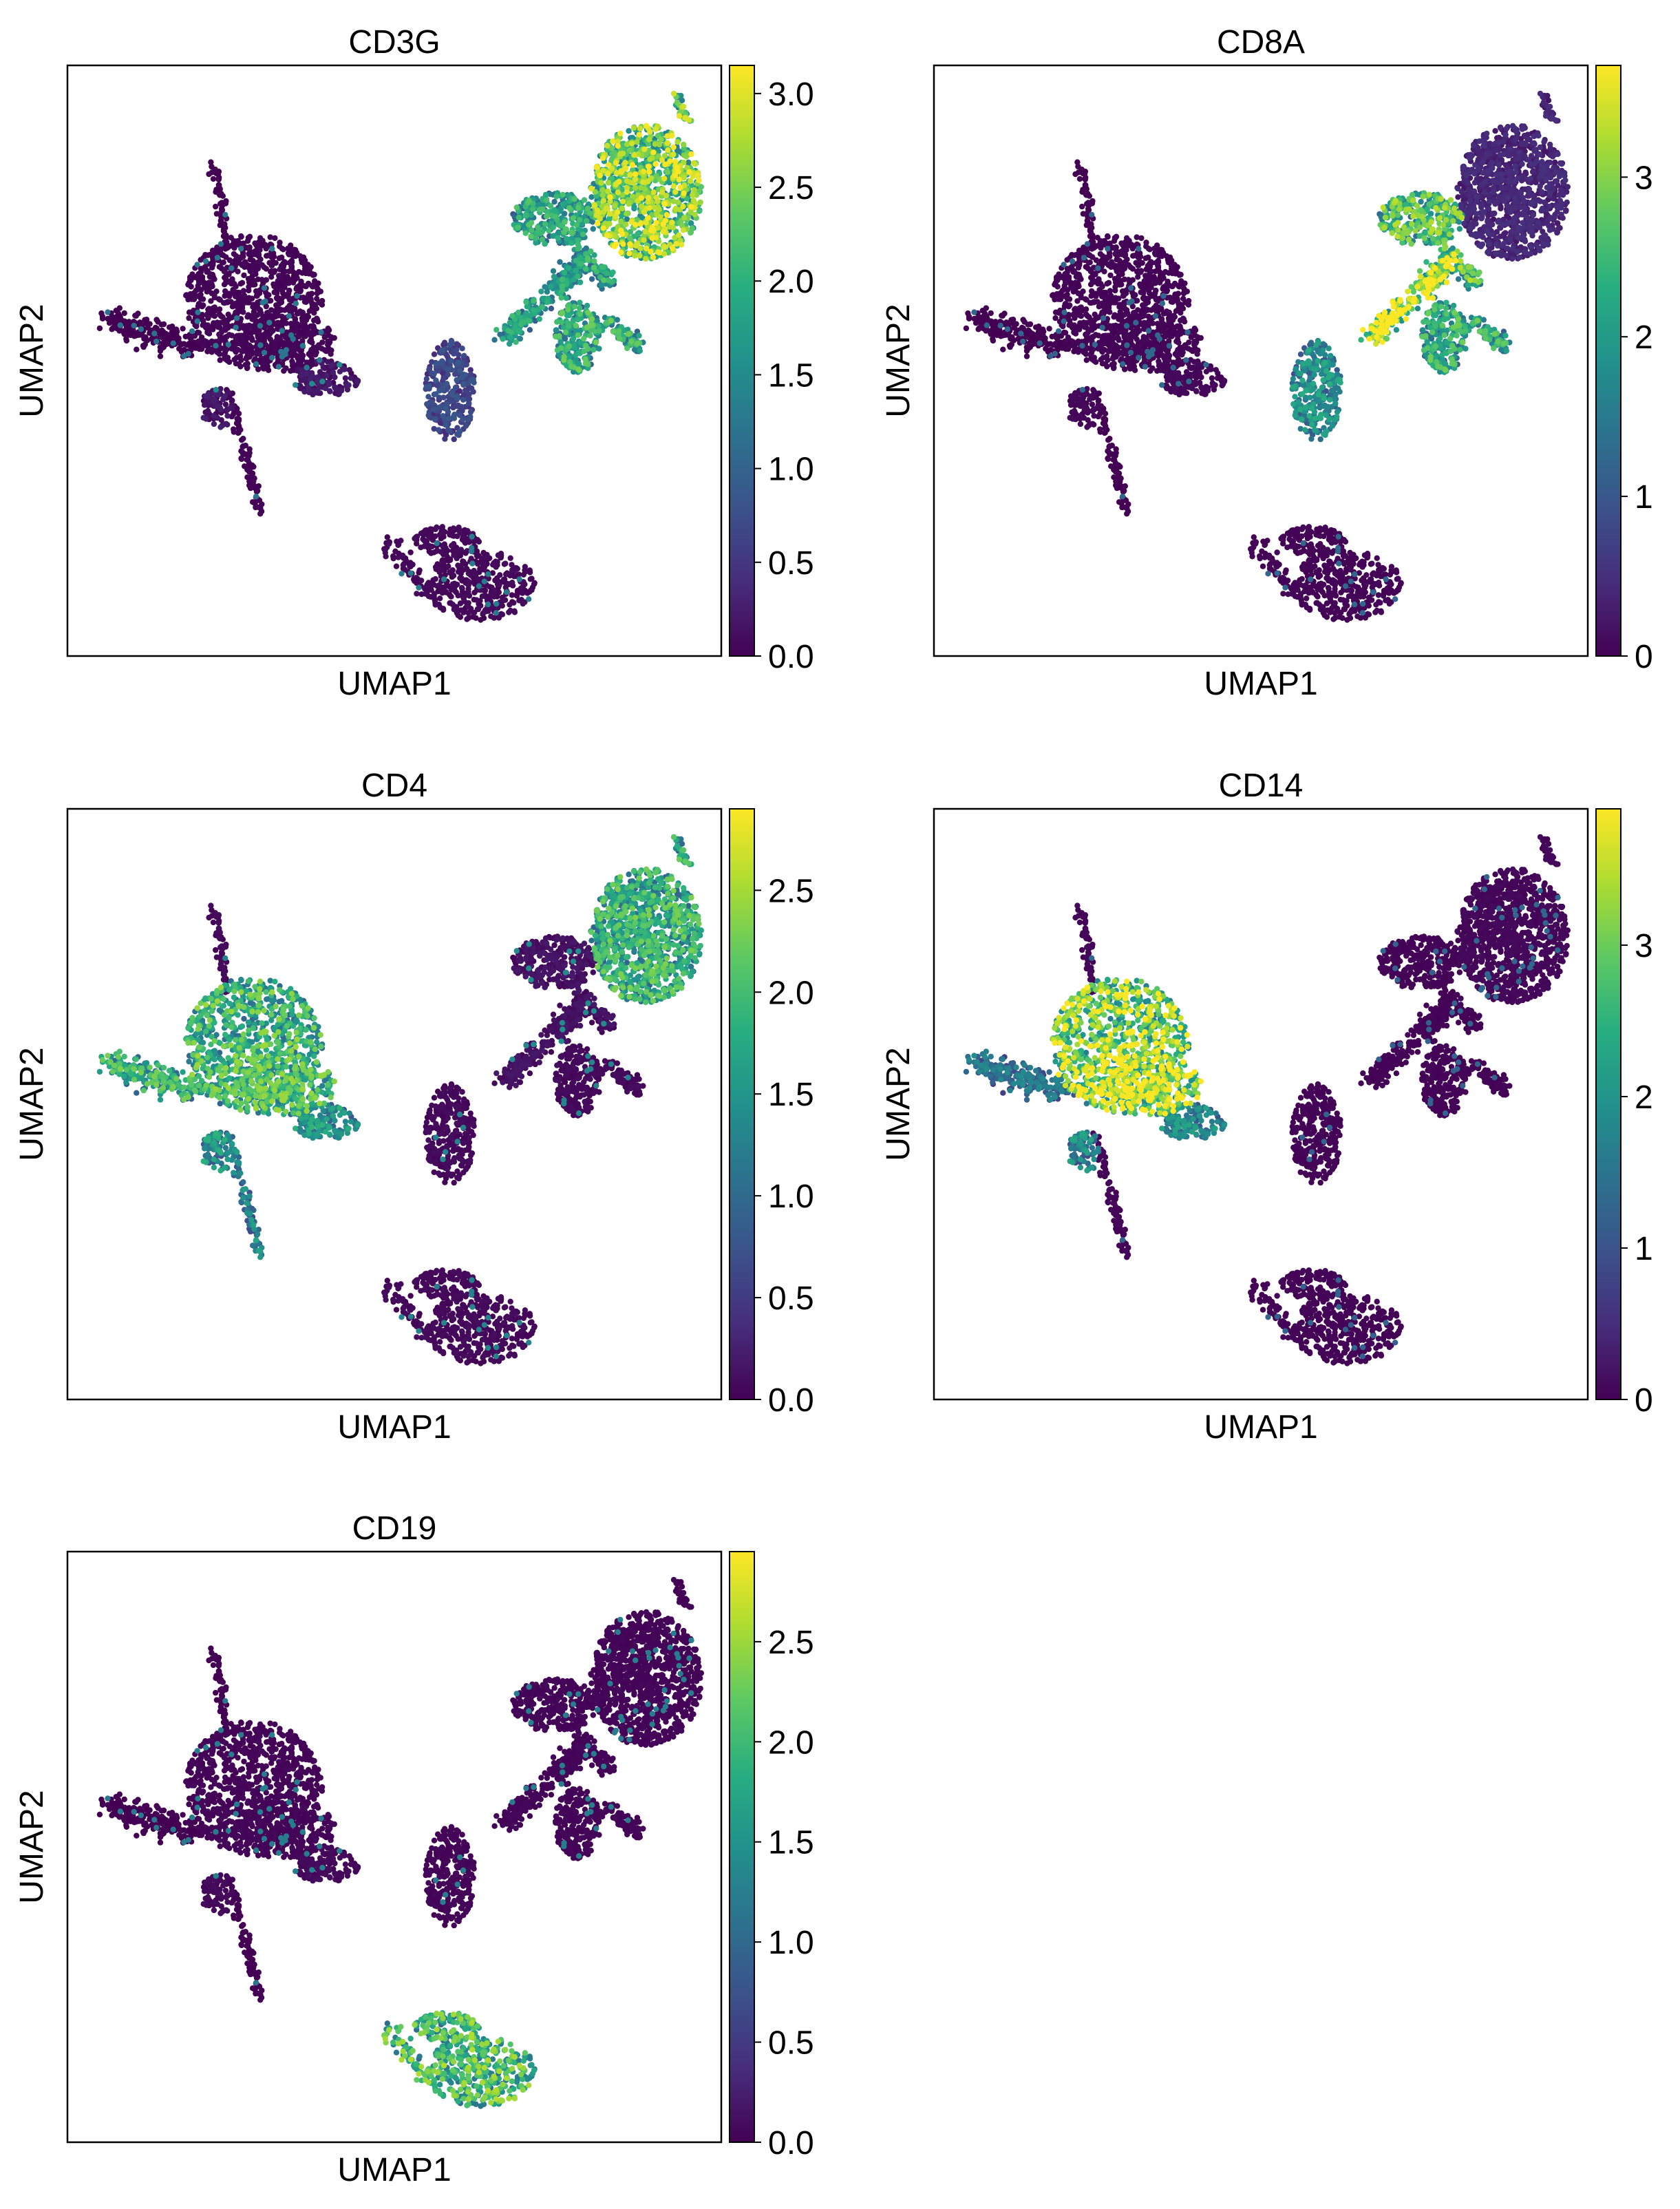 This screenshot has width=1680, height=2209. Describe the element at coordinates (791, 94) in the screenshot. I see `colorbar-tick-label: 3.0` at that location.